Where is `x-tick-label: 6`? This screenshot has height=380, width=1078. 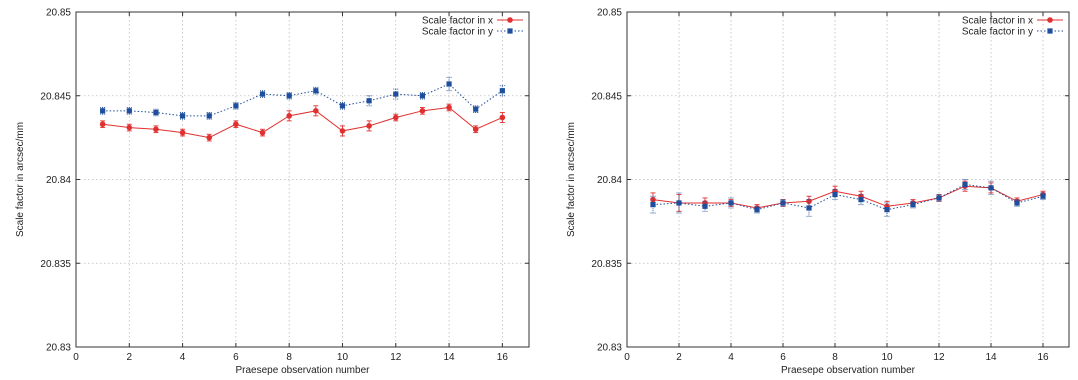
x-tick-label: 6 is located at coordinates (783, 357).